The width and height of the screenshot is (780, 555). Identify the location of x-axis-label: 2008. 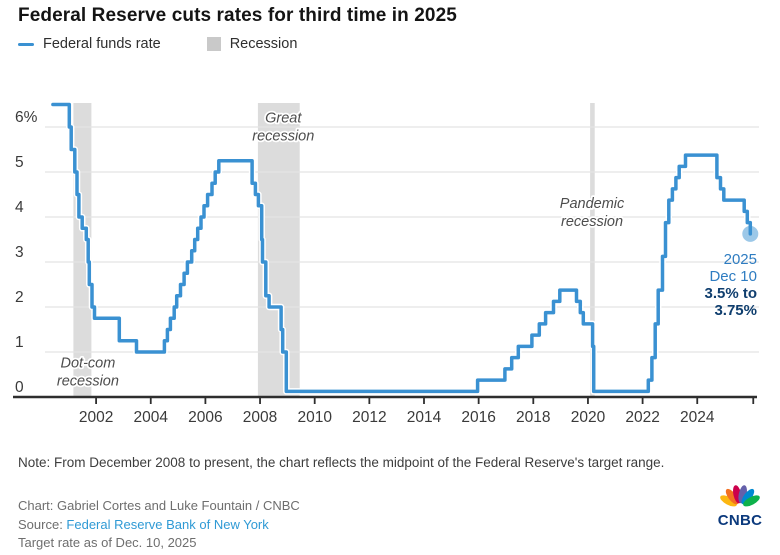
(260, 417).